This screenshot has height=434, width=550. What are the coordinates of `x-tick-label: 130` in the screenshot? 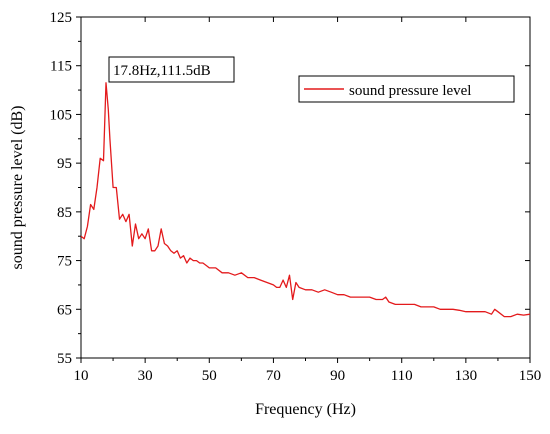 It's located at (466, 376).